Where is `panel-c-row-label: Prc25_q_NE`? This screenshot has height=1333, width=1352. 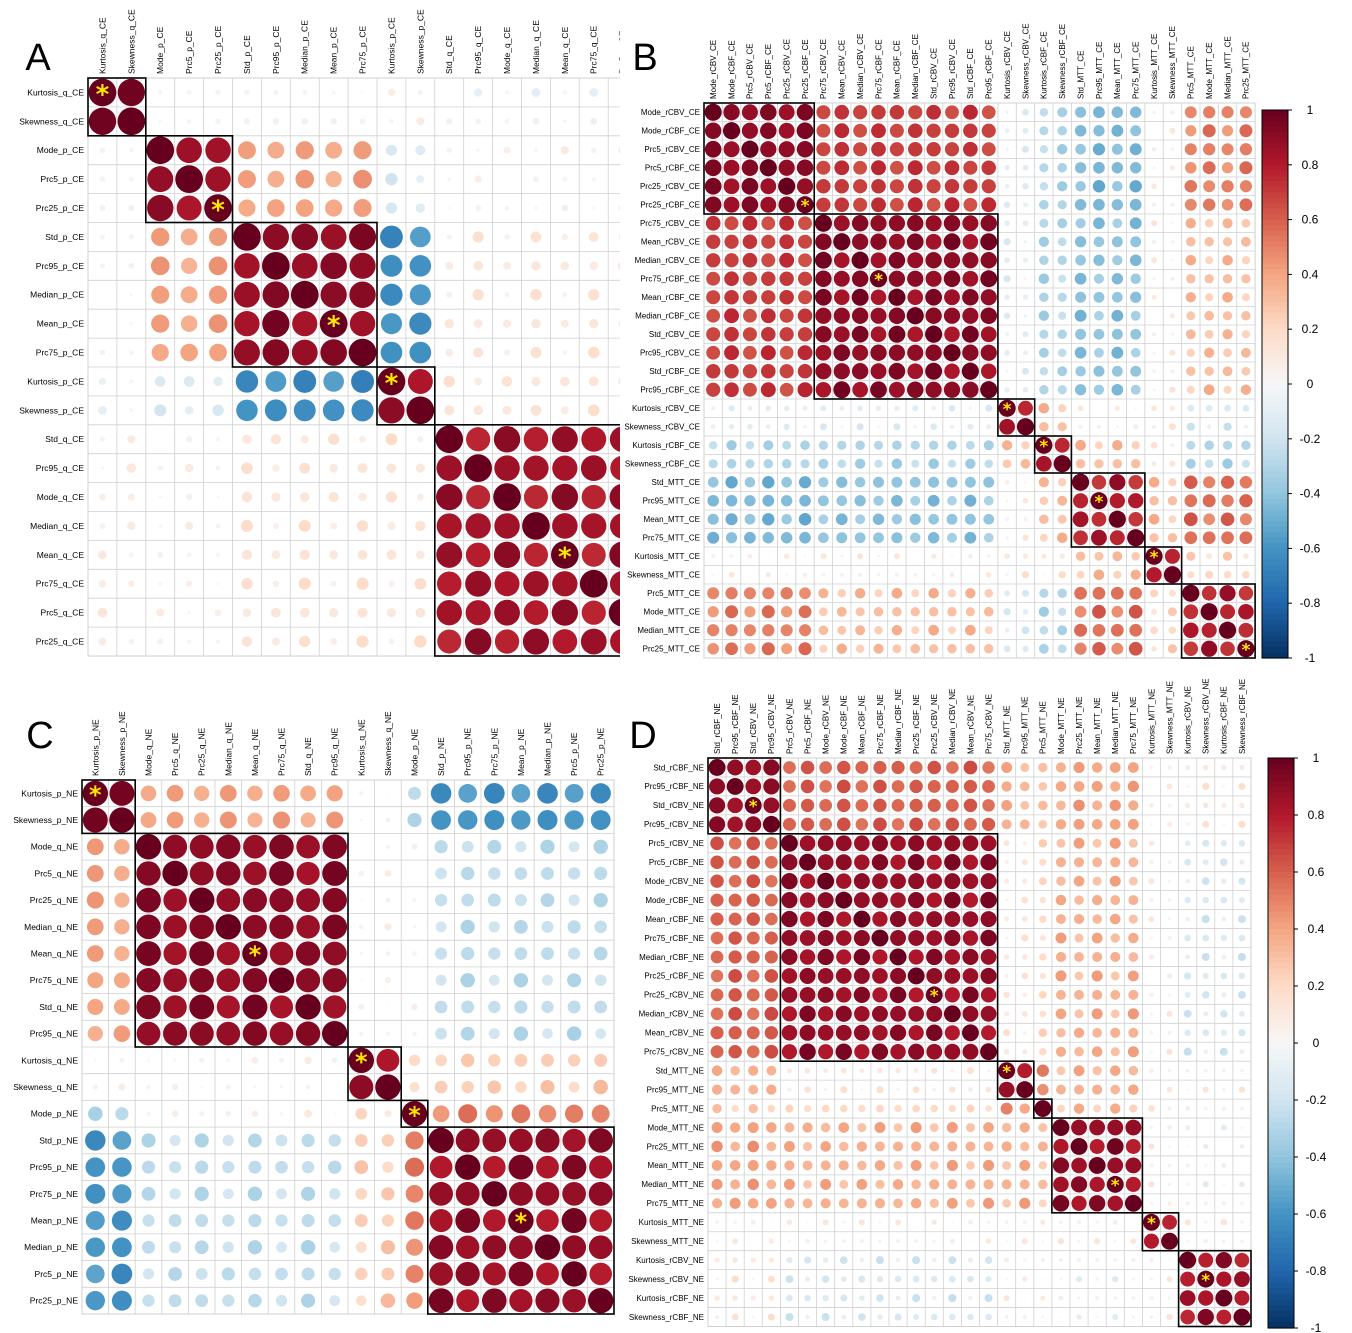 panel-c-row-label: Prc25_q_NE is located at coordinates (54, 900).